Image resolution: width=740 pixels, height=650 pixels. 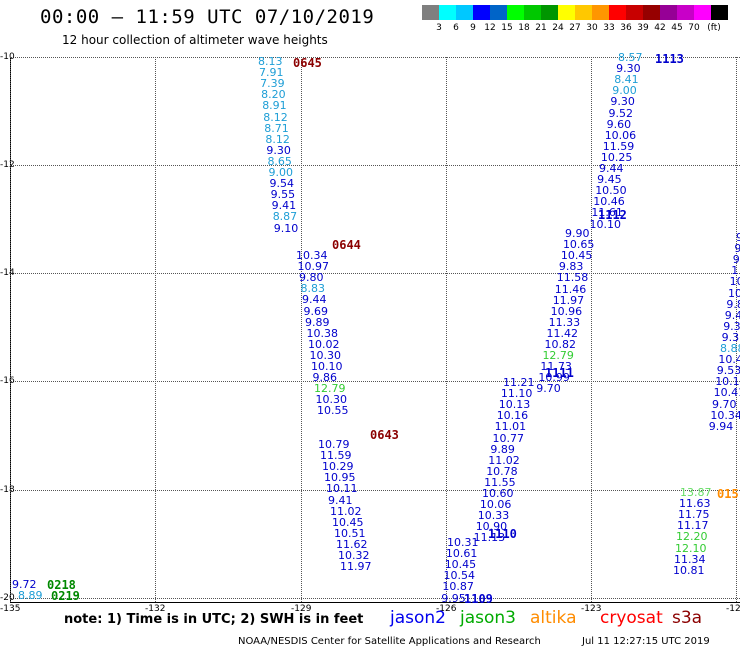 I want to click on wave-height-value: 11.21, so click(x=519, y=382).